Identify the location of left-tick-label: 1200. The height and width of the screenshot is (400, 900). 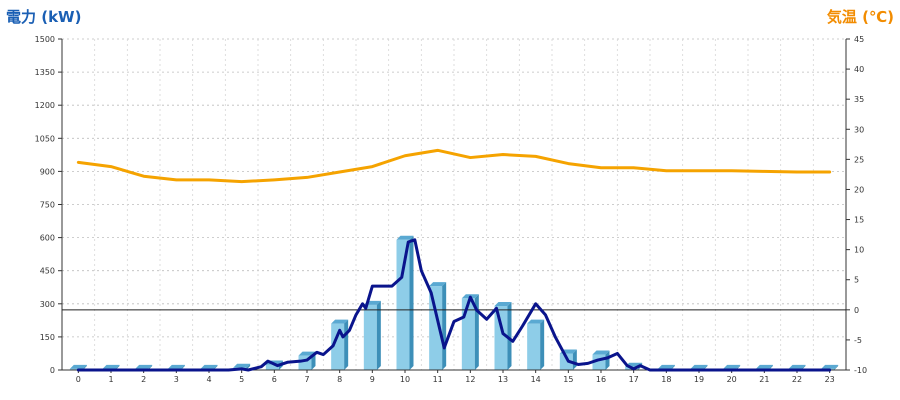
(45, 105).